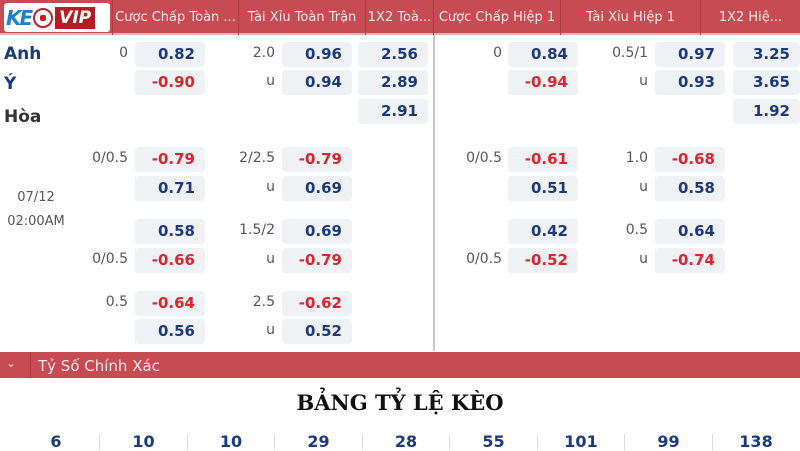  What do you see at coordinates (690, 159) in the screenshot?
I see `h1-over-under-odds: -0.68` at bounding box center [690, 159].